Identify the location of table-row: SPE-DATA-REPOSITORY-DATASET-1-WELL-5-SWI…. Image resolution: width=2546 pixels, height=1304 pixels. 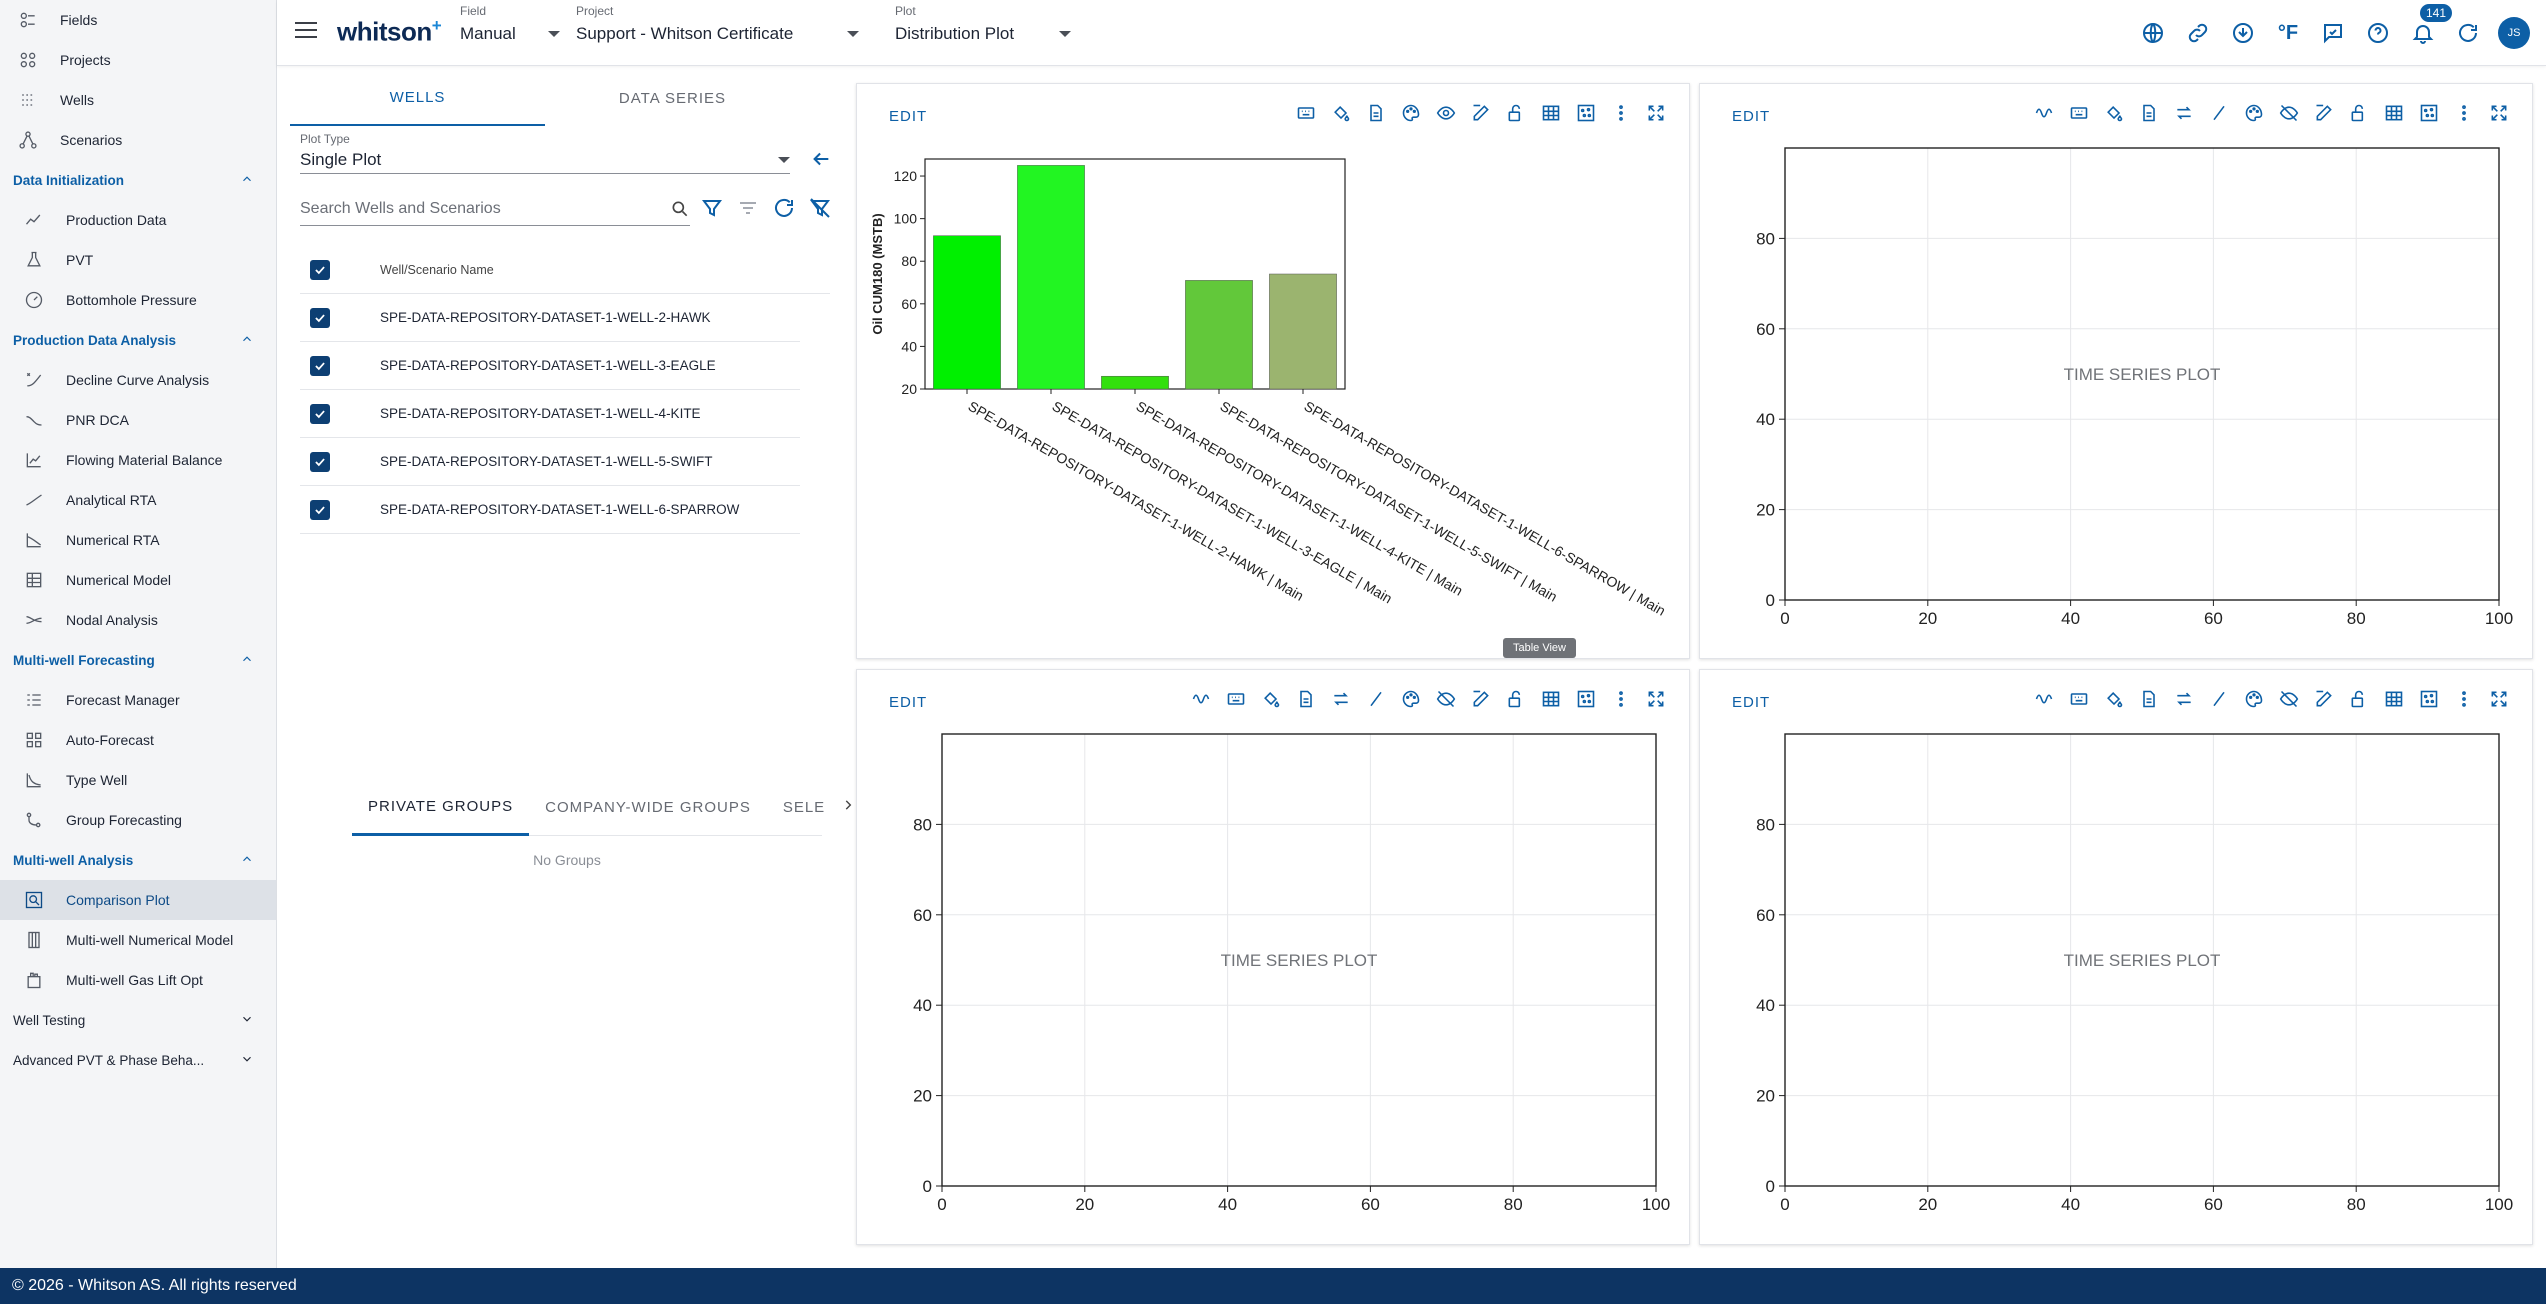
(550, 462).